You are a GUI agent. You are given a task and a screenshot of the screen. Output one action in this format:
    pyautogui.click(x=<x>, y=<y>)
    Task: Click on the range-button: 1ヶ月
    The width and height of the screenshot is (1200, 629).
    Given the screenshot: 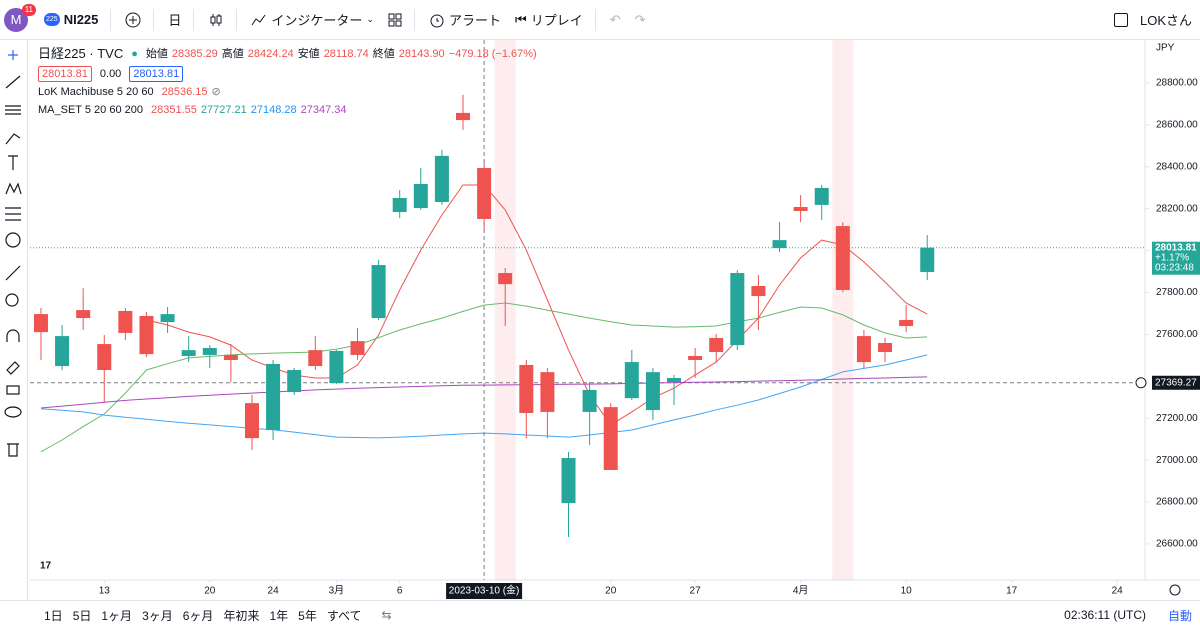 What is the action you would take?
    pyautogui.click(x=117, y=615)
    